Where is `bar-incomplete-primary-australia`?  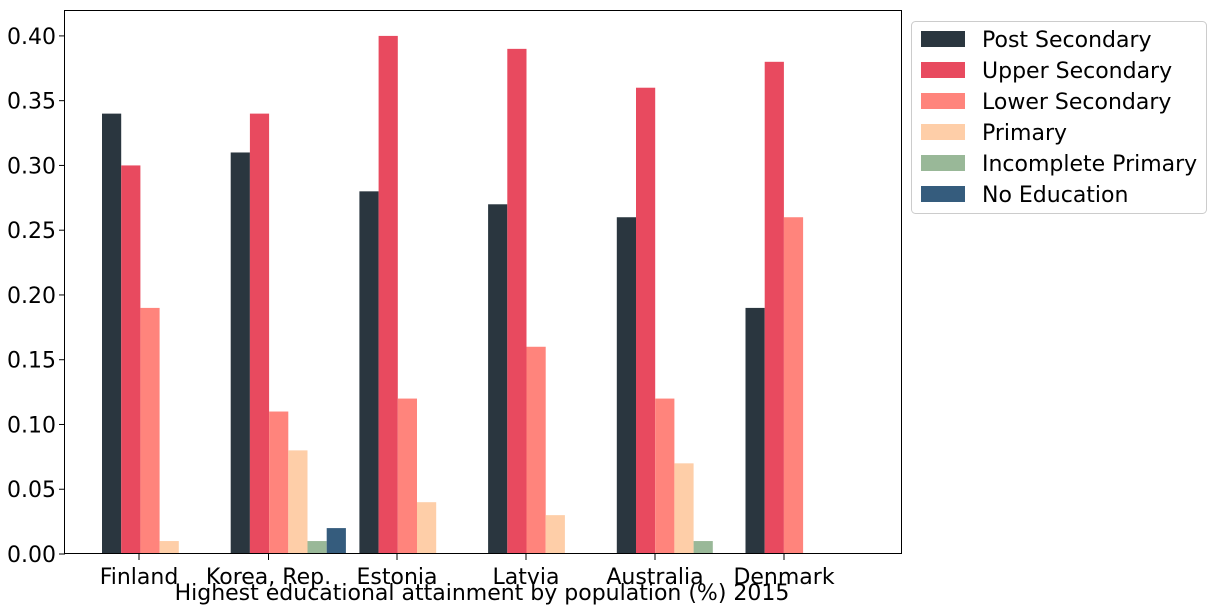 bar-incomplete-primary-australia is located at coordinates (703, 547).